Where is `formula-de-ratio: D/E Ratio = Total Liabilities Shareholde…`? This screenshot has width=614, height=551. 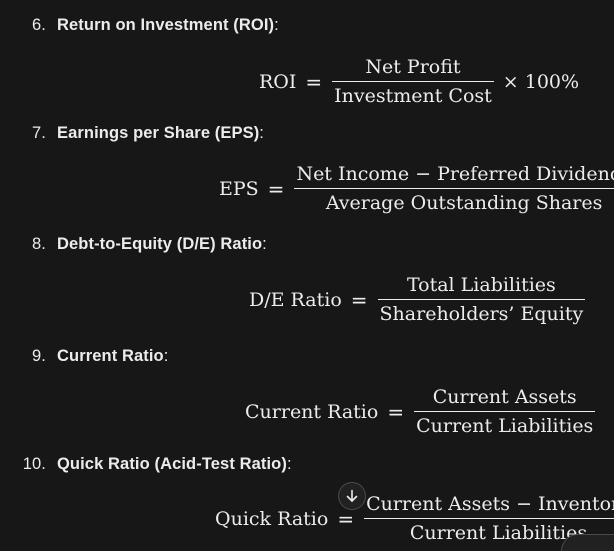
formula-de-ratio: D/E Ratio = Total Liabilities Shareholde… is located at coordinates (418, 299).